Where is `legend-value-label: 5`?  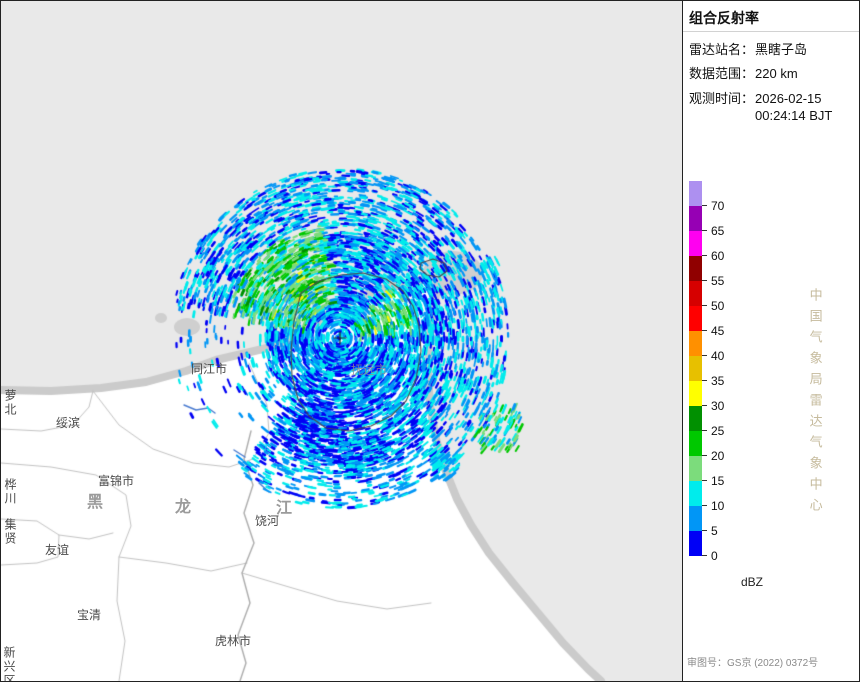 legend-value-label: 5 is located at coordinates (714, 531).